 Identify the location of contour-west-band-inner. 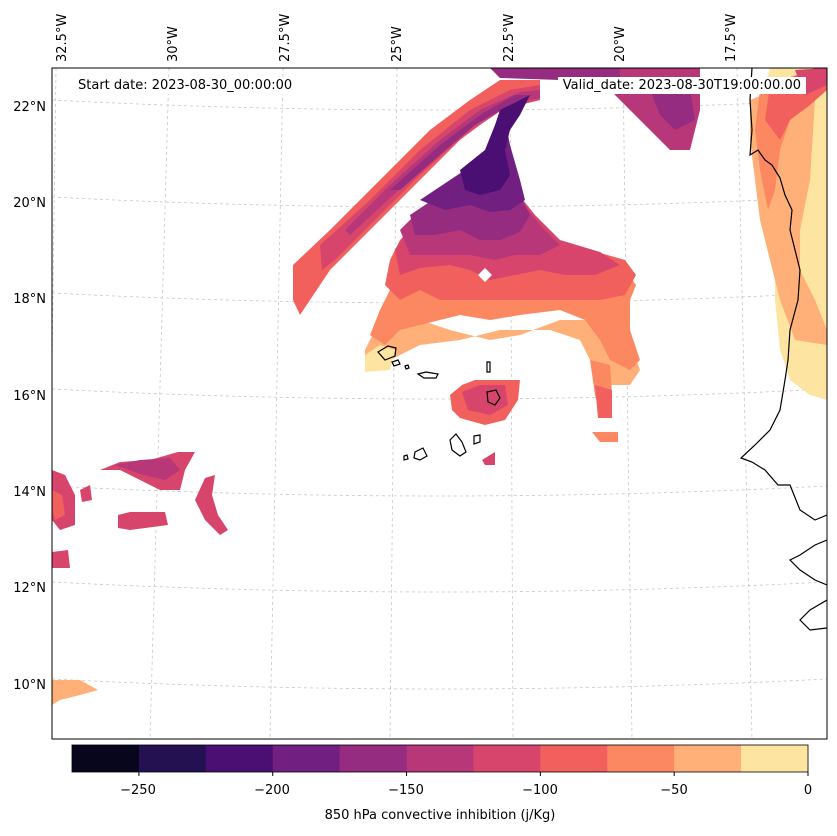
(147, 469).